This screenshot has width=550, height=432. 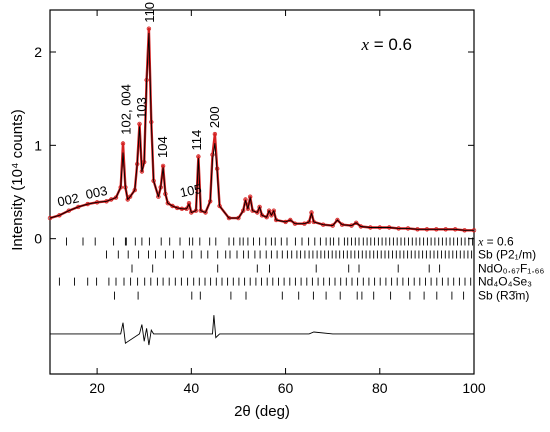 What do you see at coordinates (505, 282) in the screenshot?
I see `phase-label: Nd₄O₄Se₃` at bounding box center [505, 282].